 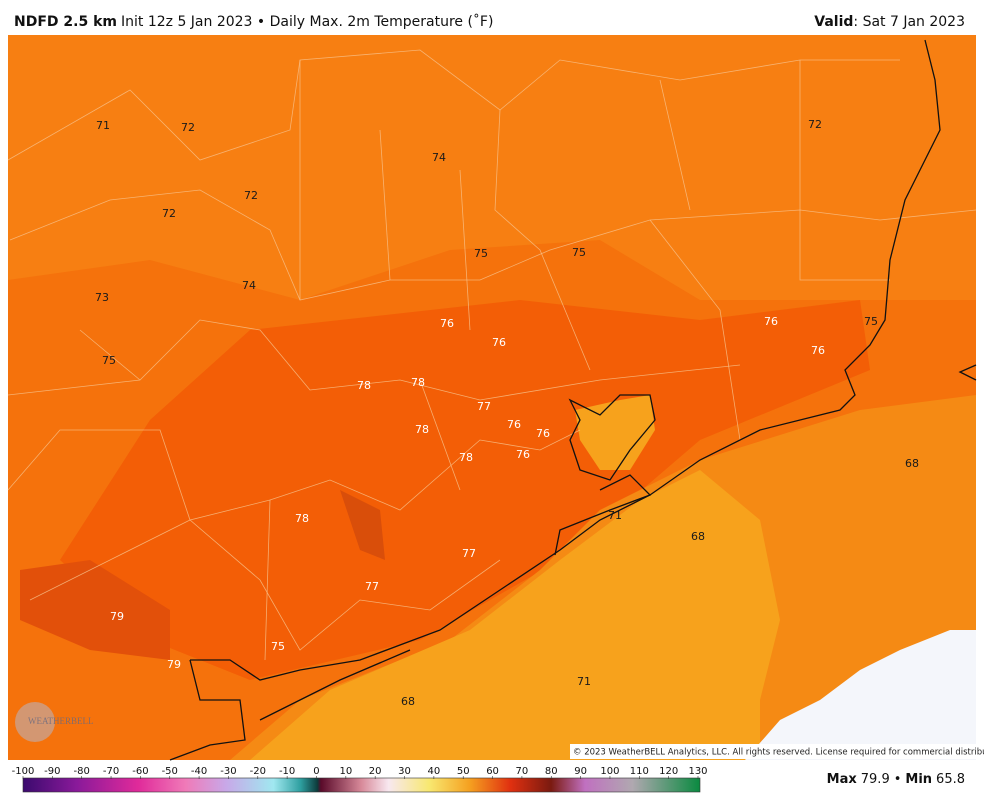 What do you see at coordinates (287, 771) in the screenshot?
I see `colorbar-tick-label: -10` at bounding box center [287, 771].